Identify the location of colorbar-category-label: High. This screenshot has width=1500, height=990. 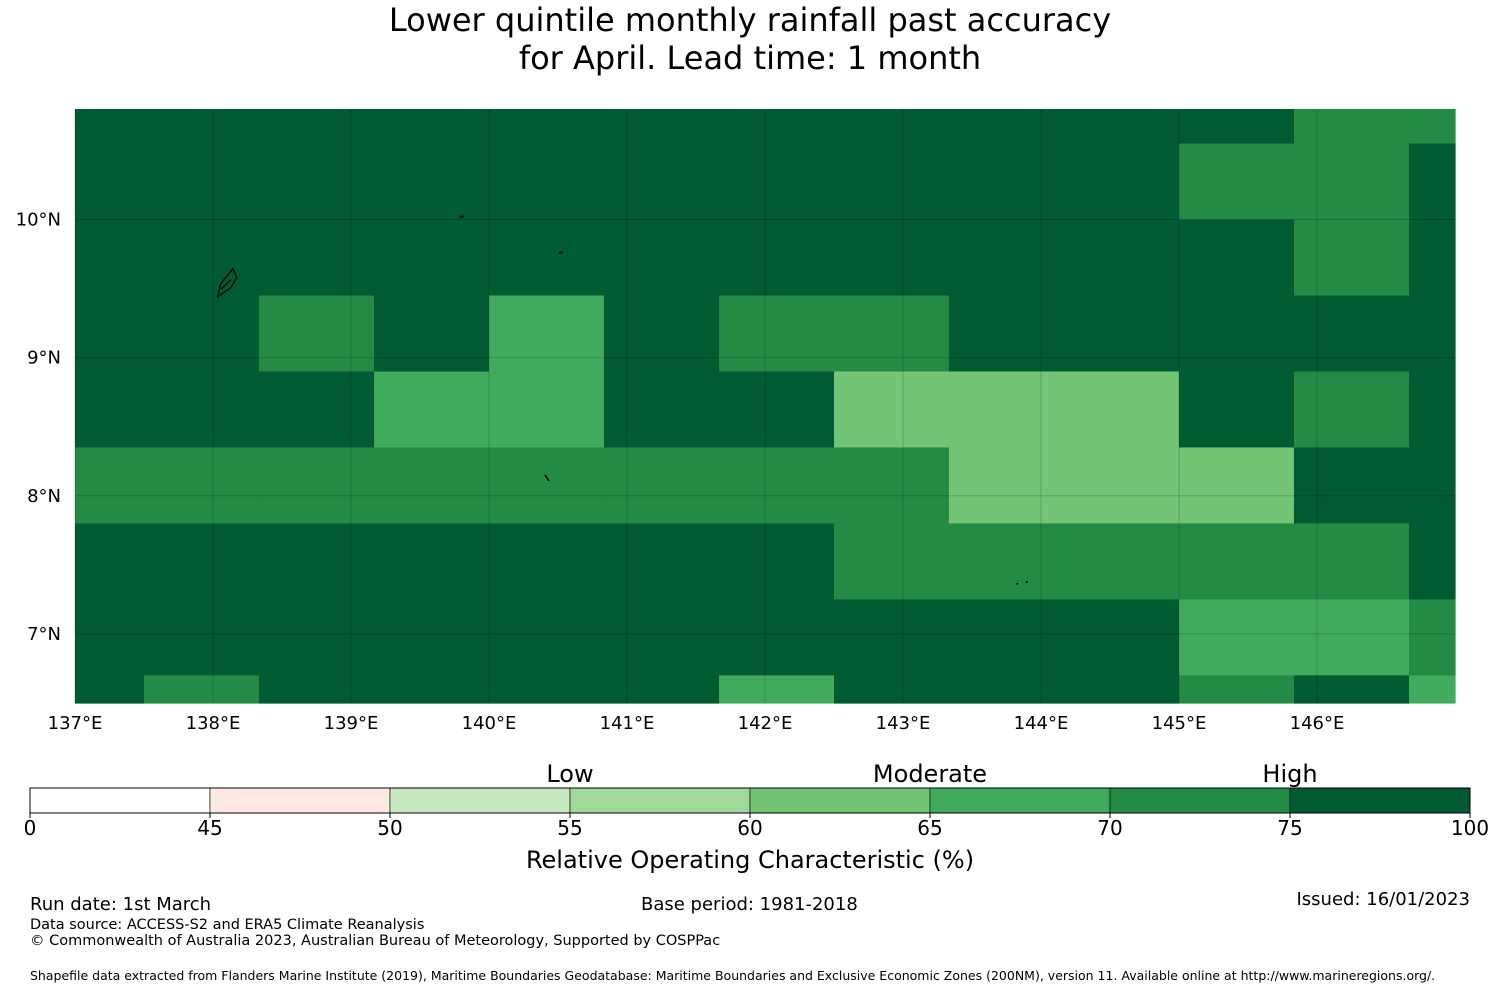
(1289, 774).